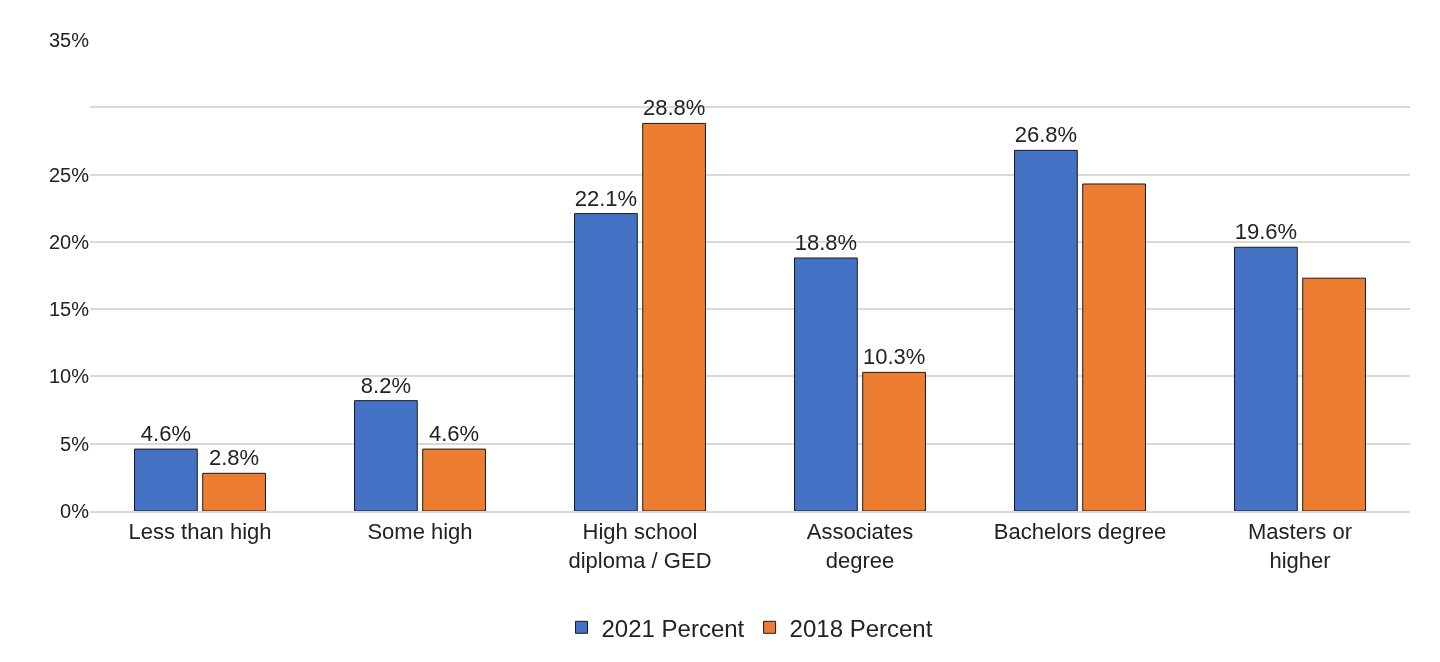 The height and width of the screenshot is (662, 1440). I want to click on data-label: 2.8%, so click(234, 458).